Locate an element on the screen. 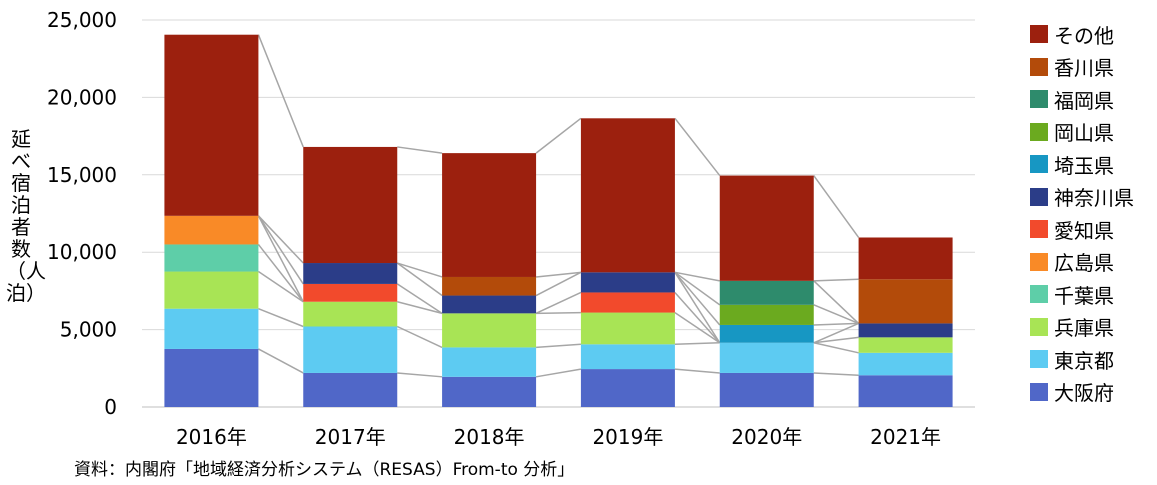  x-axis-ticks: 2016年 2017年 2018年 2019年 2020年 2021年 is located at coordinates (558, 437).